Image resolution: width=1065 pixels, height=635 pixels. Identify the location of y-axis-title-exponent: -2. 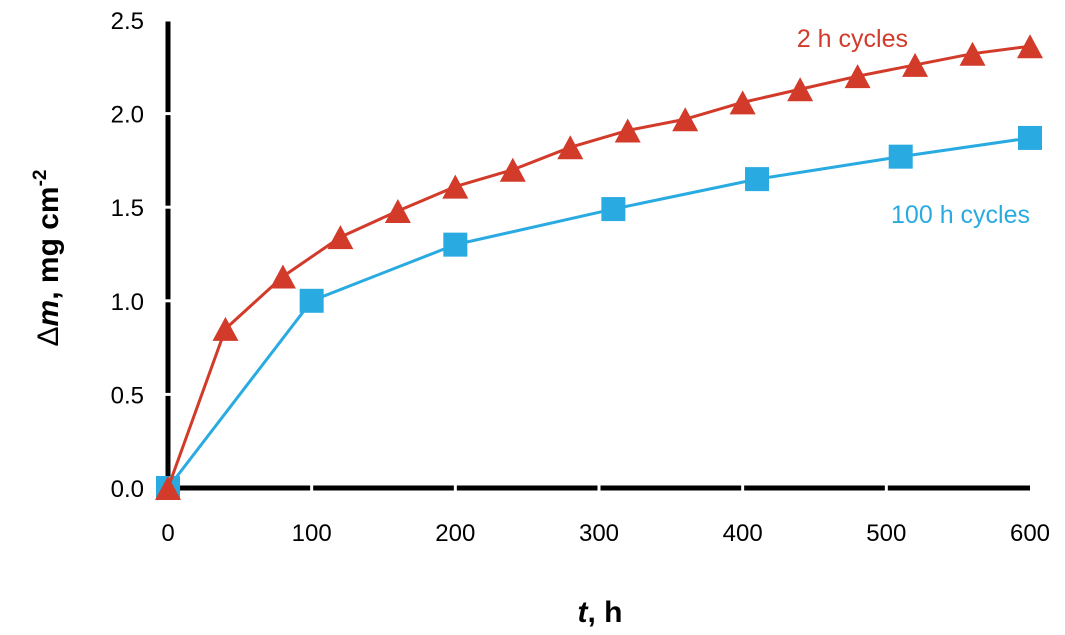
(40, 177).